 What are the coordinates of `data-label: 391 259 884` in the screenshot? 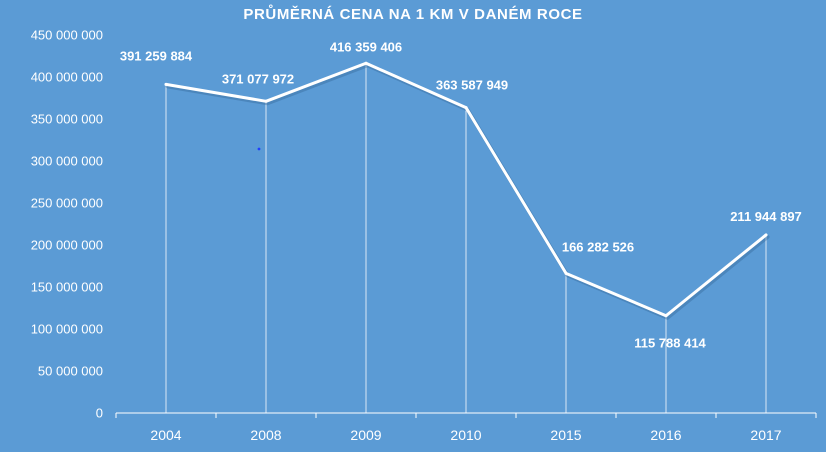 It's located at (156, 55).